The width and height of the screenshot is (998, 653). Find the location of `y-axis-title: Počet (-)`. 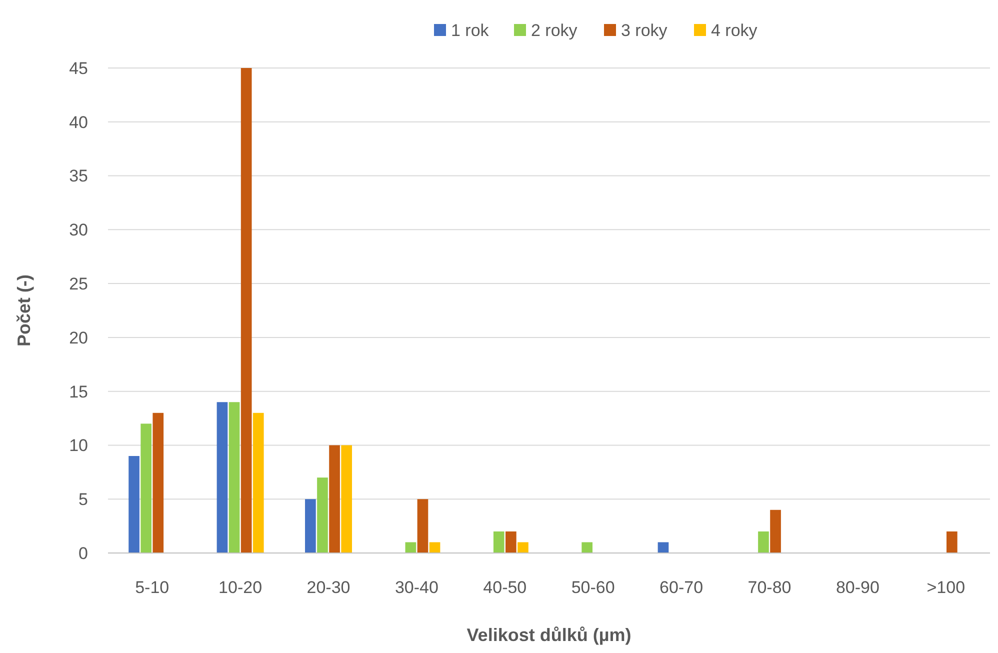

y-axis-title: Počet (-) is located at coordinates (24, 310).